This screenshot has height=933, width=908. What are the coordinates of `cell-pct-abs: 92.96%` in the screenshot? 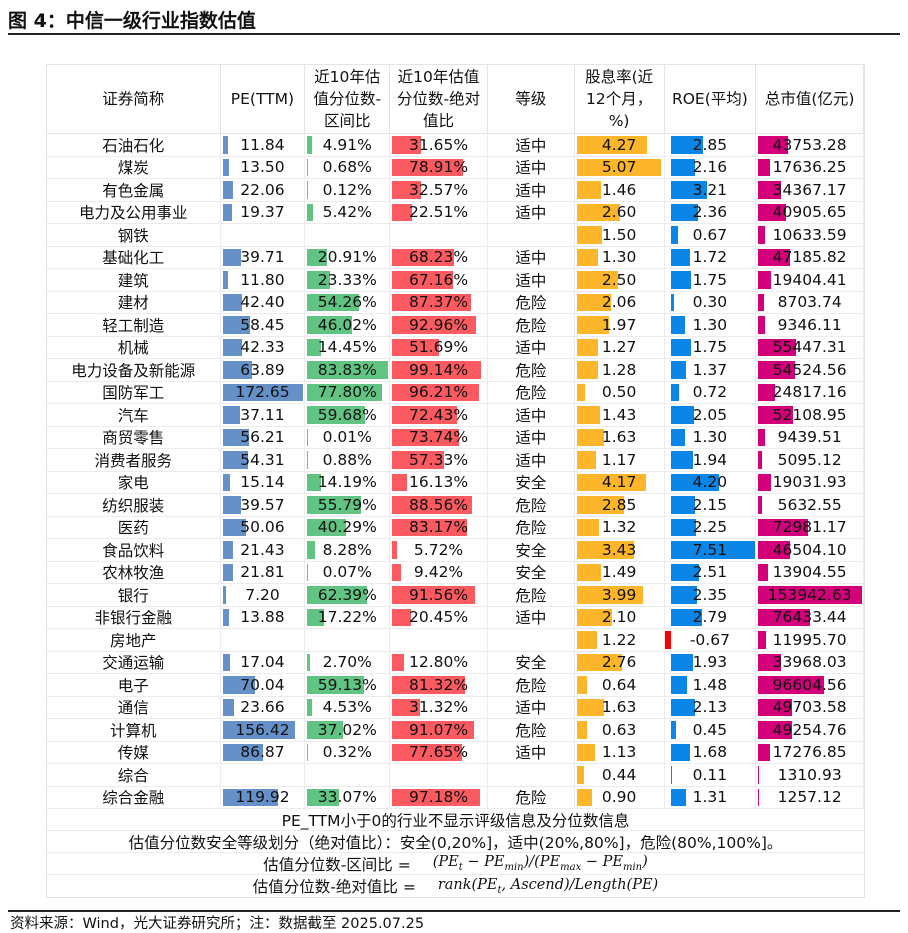 It's located at (439, 325).